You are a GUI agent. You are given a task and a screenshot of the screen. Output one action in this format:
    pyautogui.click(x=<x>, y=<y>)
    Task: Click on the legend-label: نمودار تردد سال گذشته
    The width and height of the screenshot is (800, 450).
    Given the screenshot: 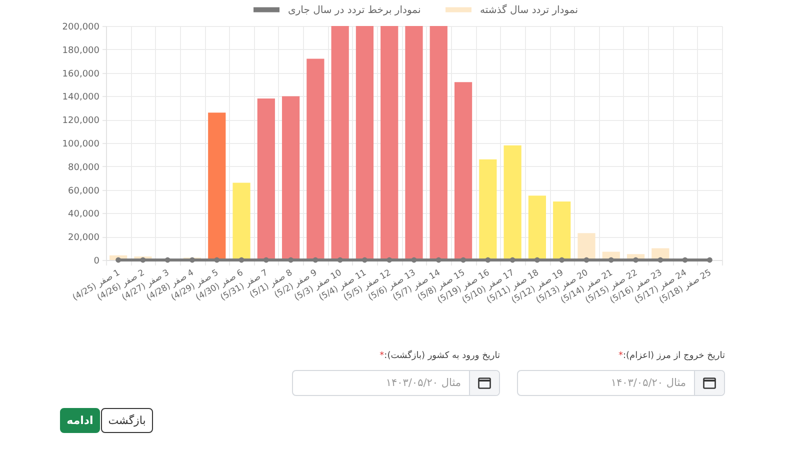 What is the action you would take?
    pyautogui.click(x=529, y=10)
    